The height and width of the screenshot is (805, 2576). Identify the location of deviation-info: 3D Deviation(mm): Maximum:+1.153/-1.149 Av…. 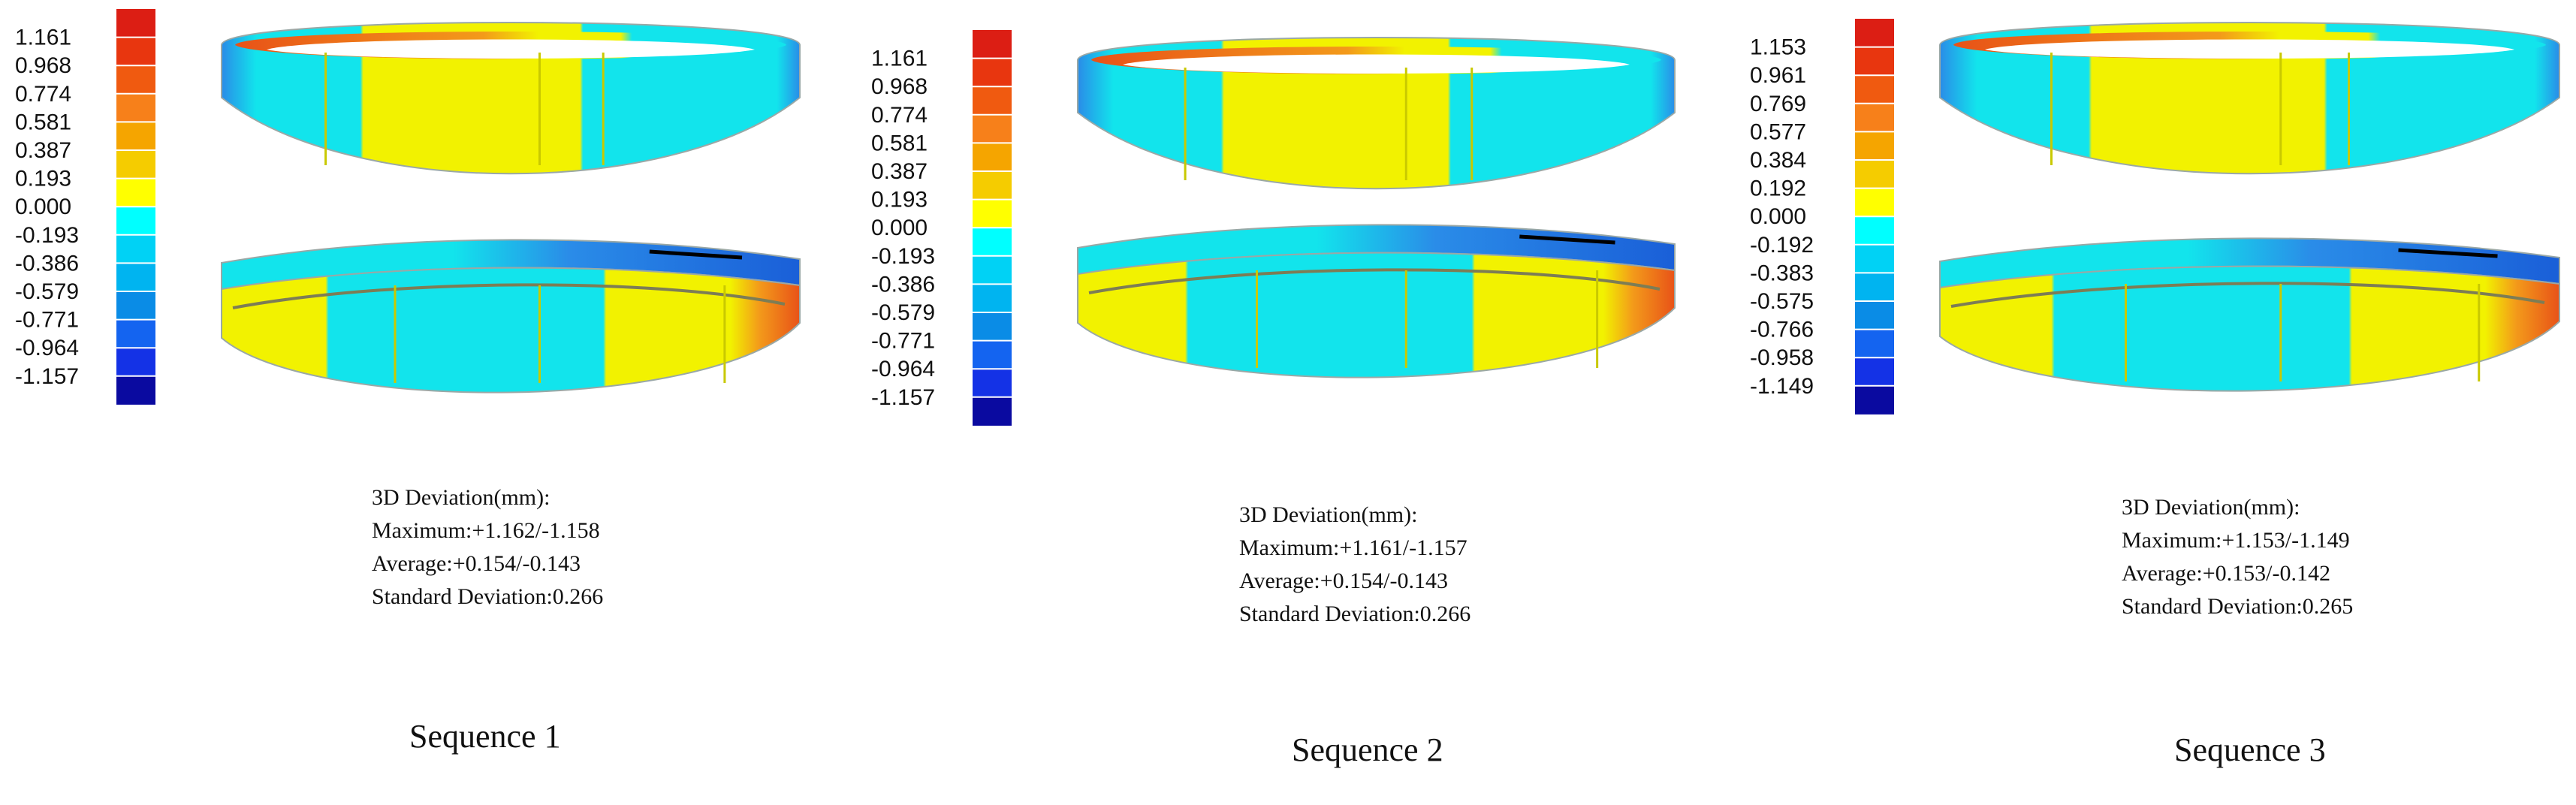
(2237, 557).